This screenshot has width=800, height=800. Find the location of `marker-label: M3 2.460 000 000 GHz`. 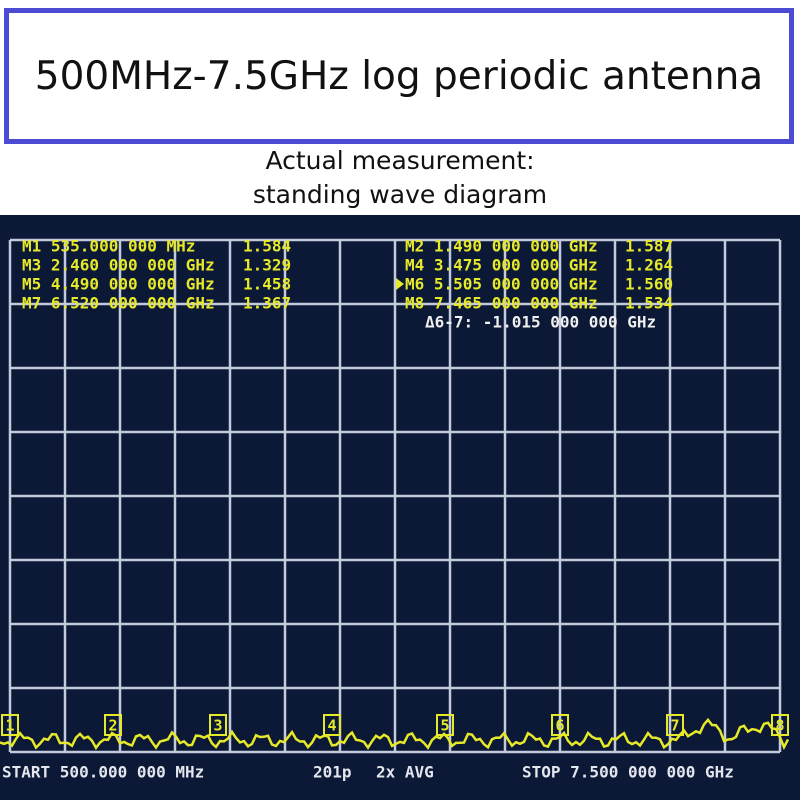

marker-label: M3 2.460 000 000 GHz is located at coordinates (118, 265).